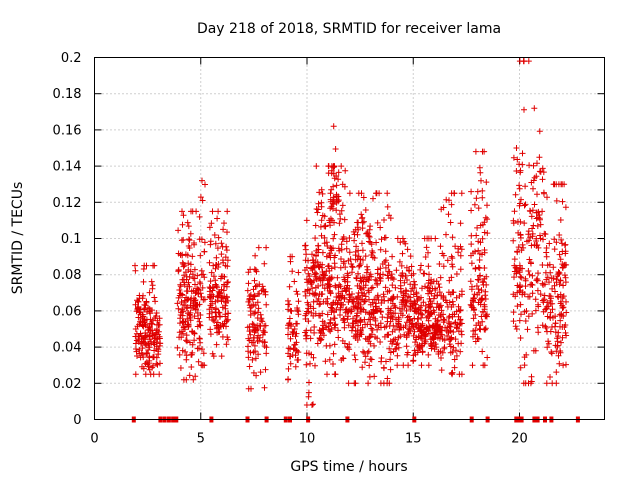 This screenshot has height=480, width=640. What do you see at coordinates (67, 130) in the screenshot?
I see `y-tick-label: 0.16` at bounding box center [67, 130].